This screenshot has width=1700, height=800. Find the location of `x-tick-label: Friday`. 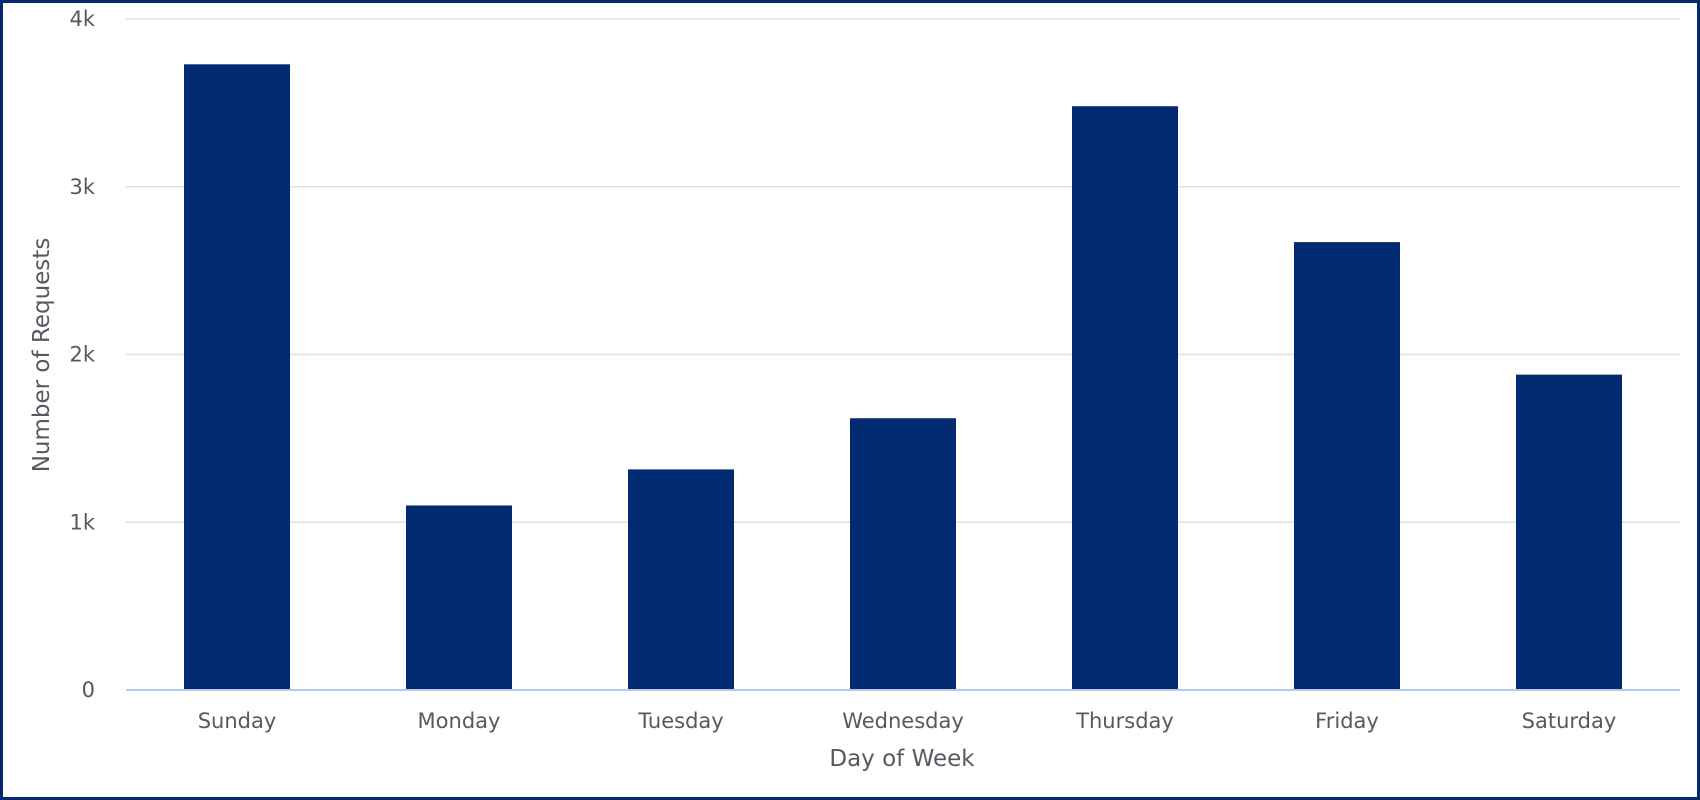

x-tick-label: Friday is located at coordinates (1347, 721).